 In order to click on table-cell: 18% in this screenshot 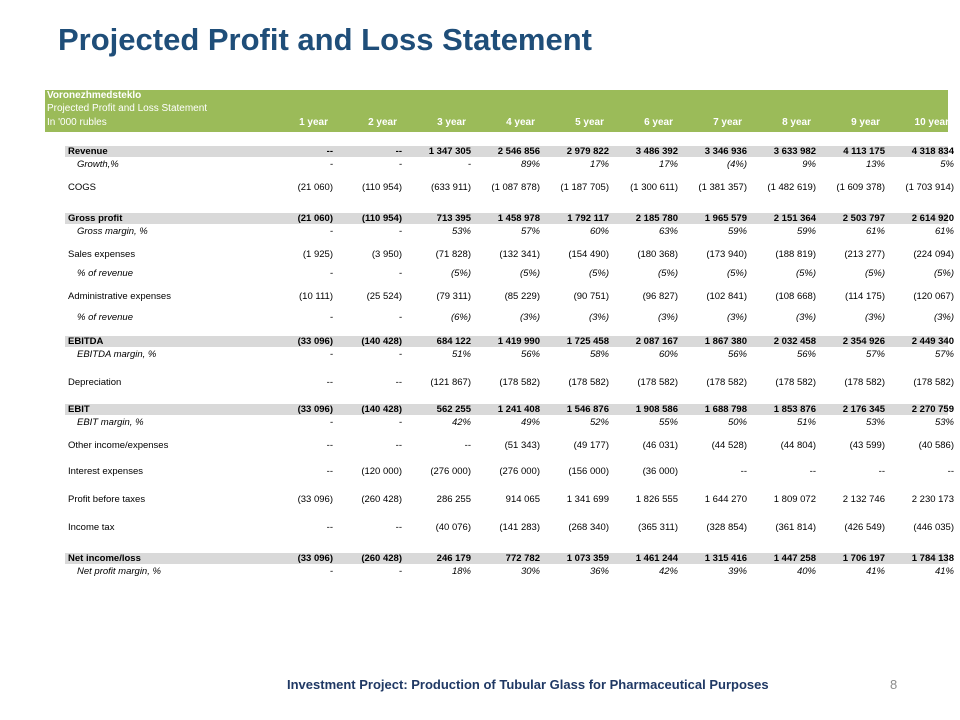, I will do `click(461, 571)`.